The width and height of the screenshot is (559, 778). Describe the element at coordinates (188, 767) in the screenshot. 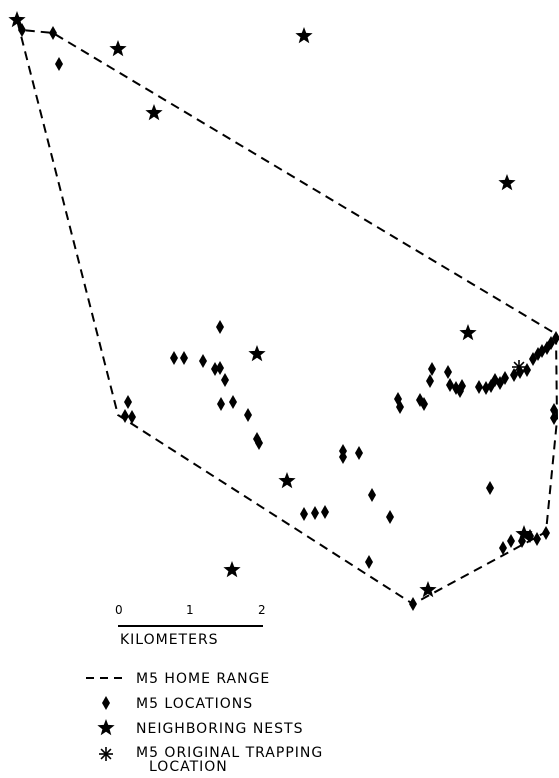

I see `legend-trapping-label-line2: LOCATION` at that location.